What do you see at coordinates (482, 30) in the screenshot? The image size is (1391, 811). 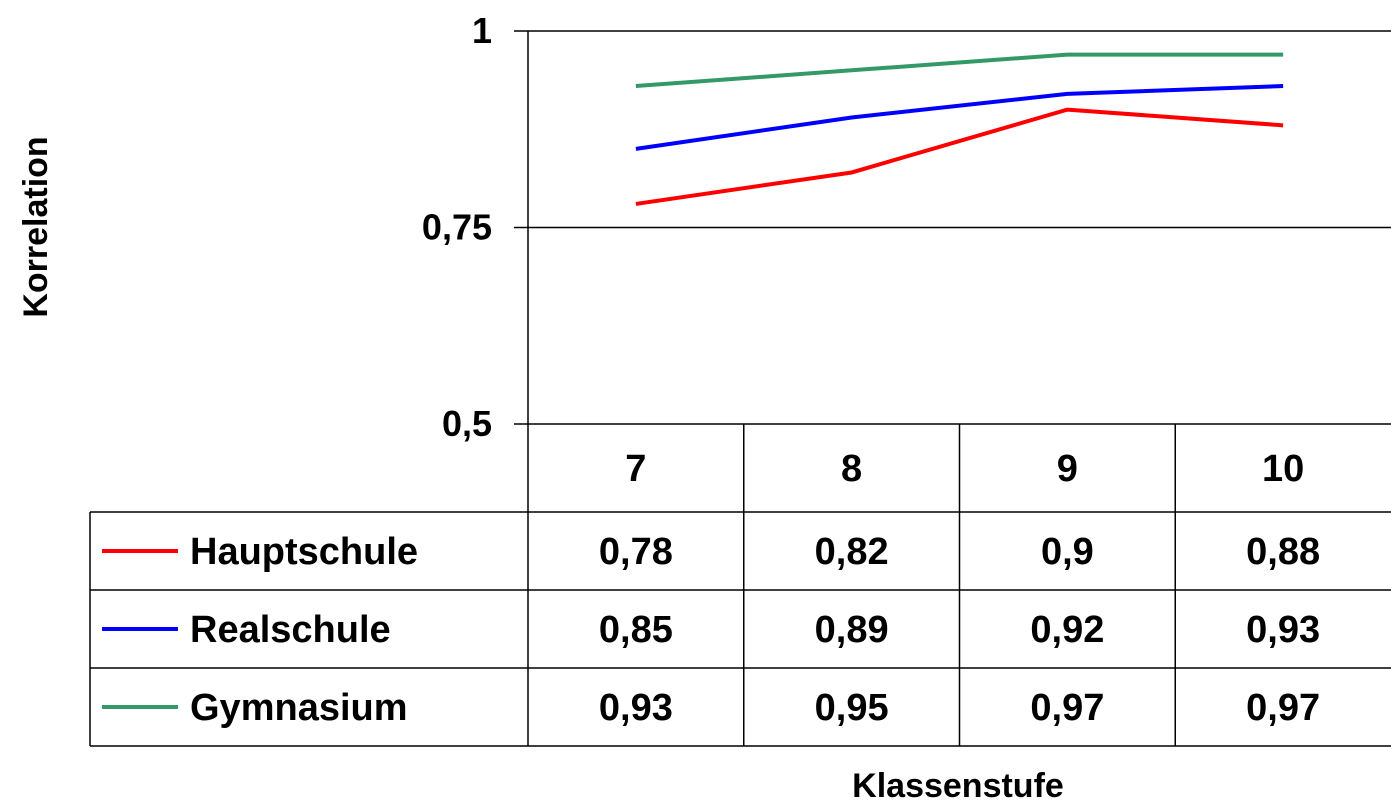 I see `y-tick-label: 1` at bounding box center [482, 30].